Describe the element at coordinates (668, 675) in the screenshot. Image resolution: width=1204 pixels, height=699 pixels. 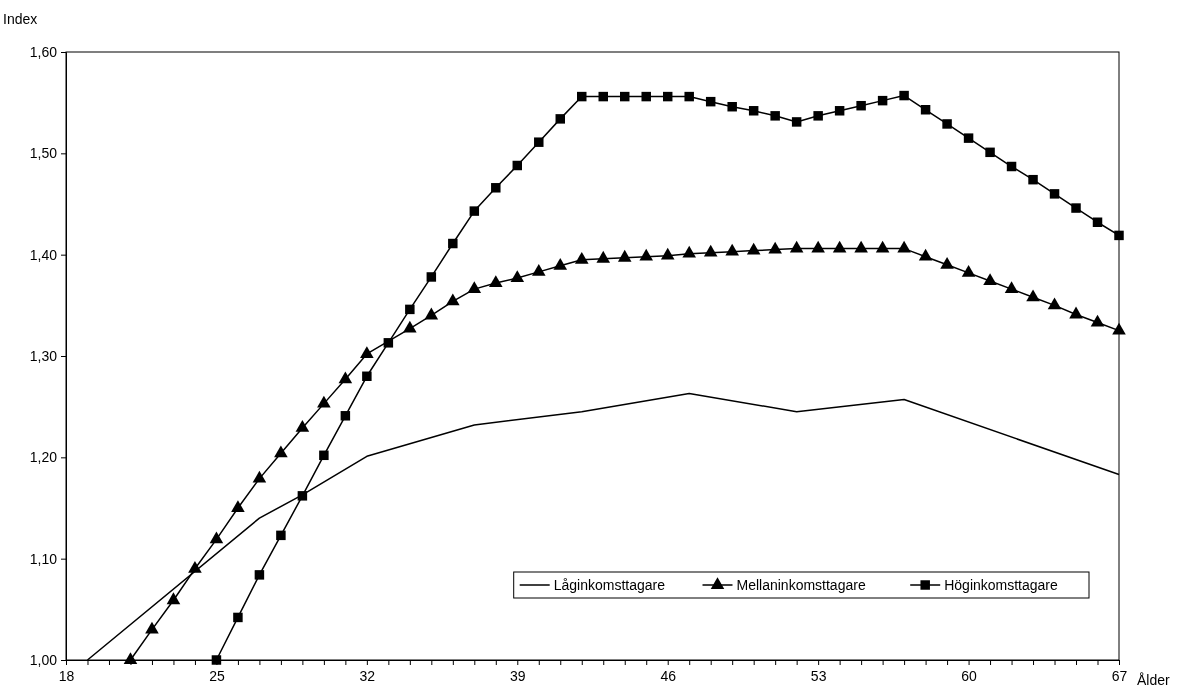
I see `x-tick-label: 46` at that location.